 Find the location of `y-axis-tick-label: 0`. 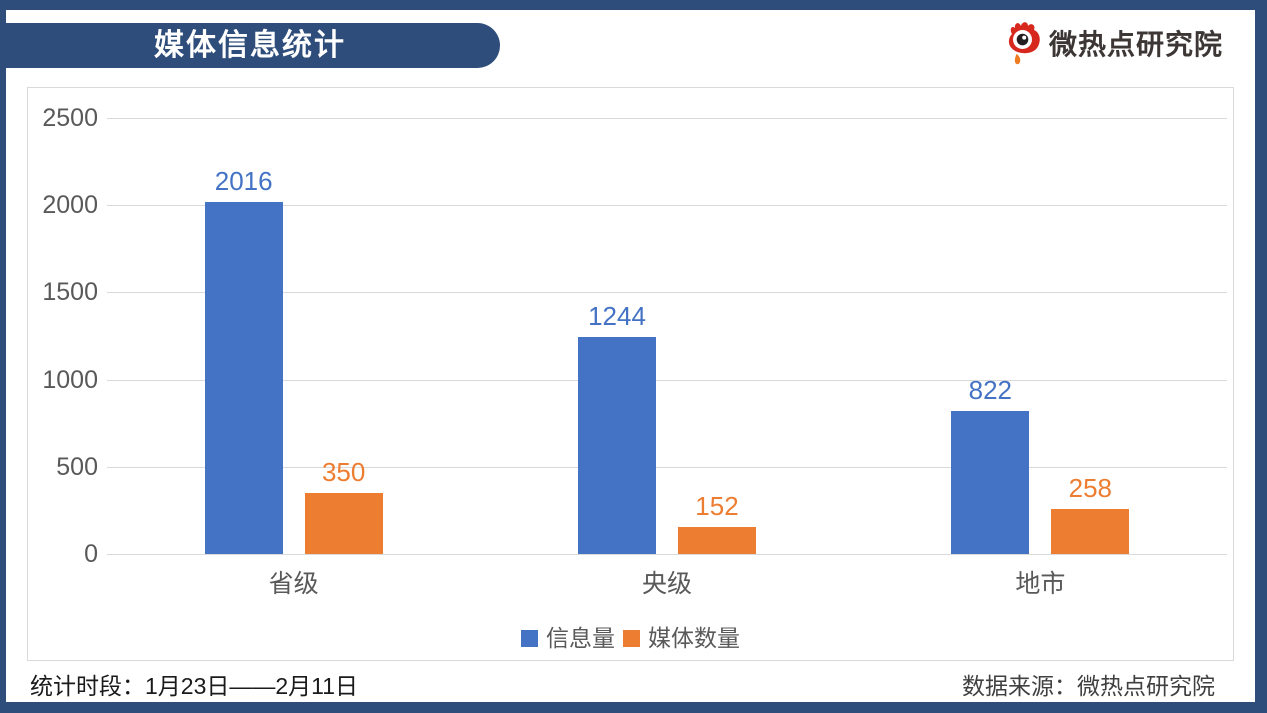

y-axis-tick-label: 0 is located at coordinates (91, 554).